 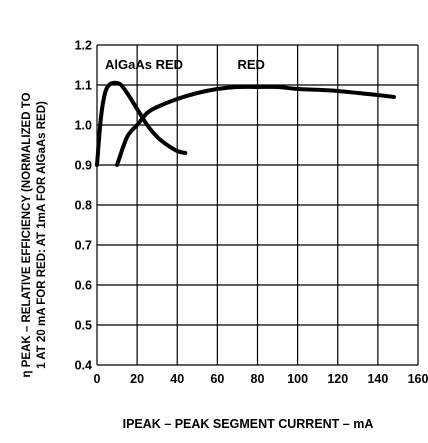 I want to click on y-tick-label-0.8: 0.8, so click(x=83, y=206).